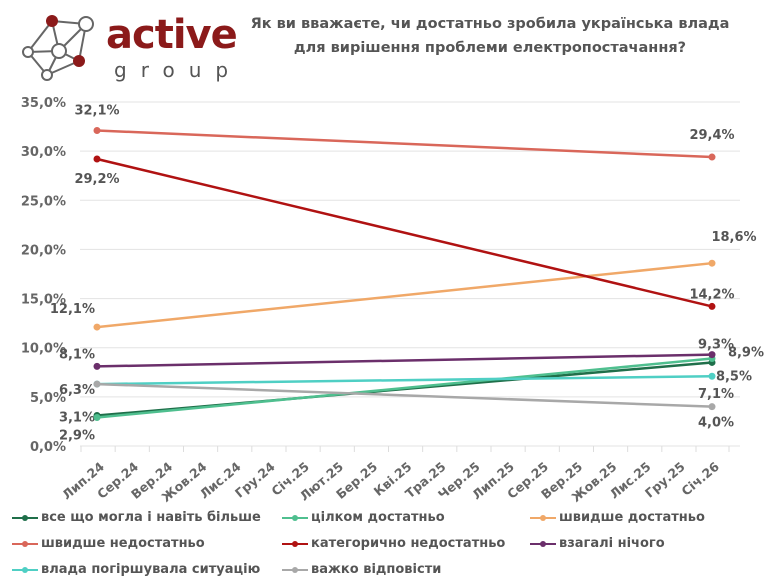  I want to click on legend-item: швидше достатньо, so click(617, 517).